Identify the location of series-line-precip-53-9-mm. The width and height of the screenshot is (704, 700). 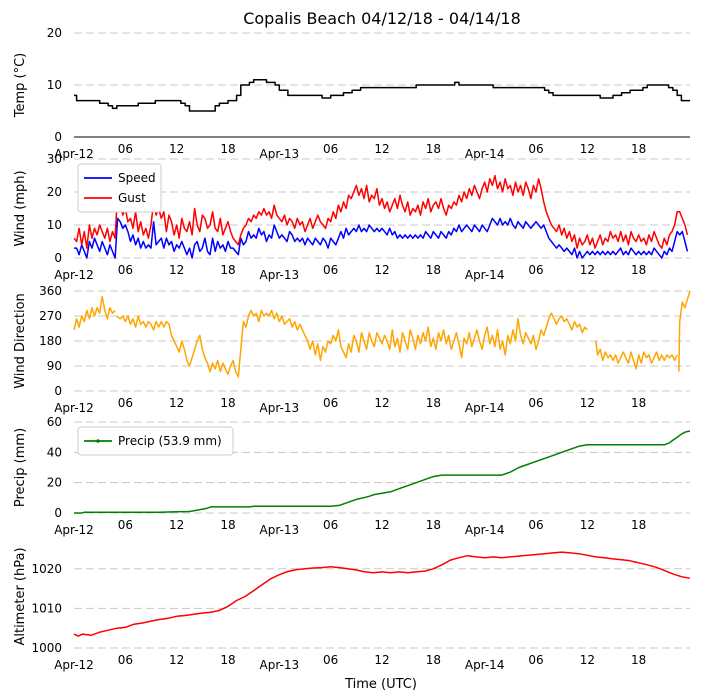
(382, 472).